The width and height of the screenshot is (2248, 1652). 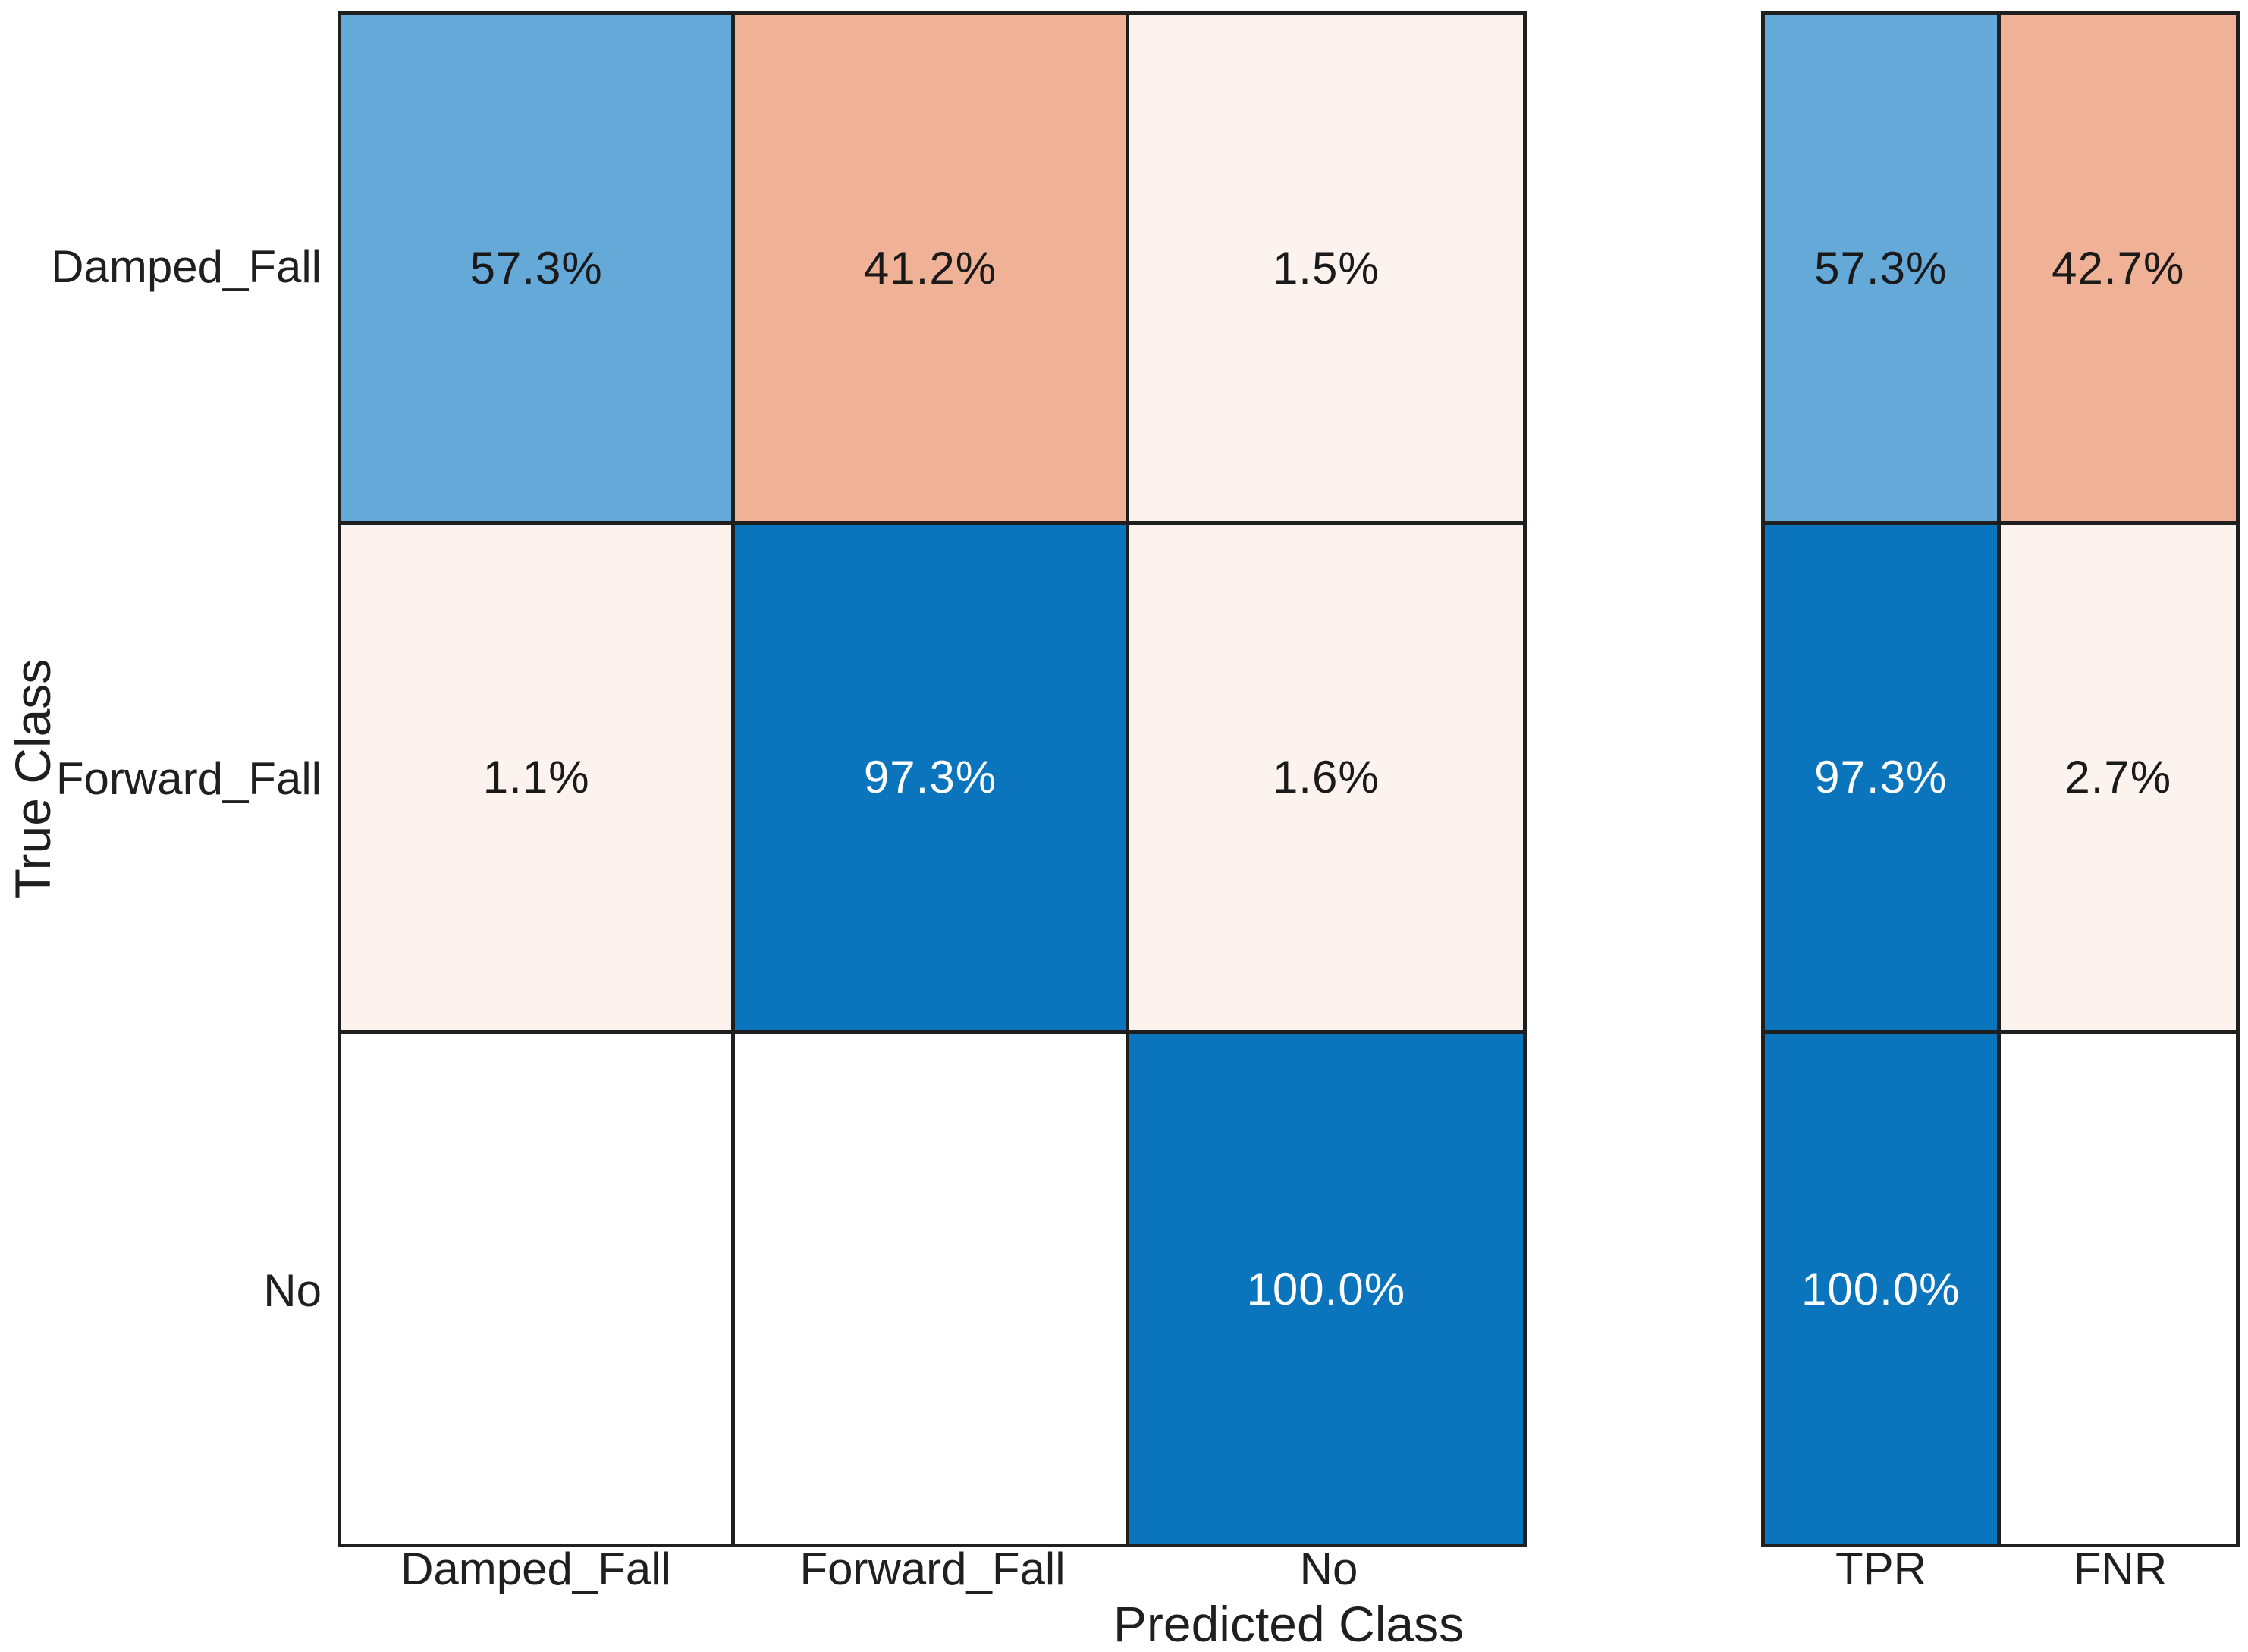 I want to click on summary-cell-r2-tpr: 100.0%, so click(x=1883, y=1289).